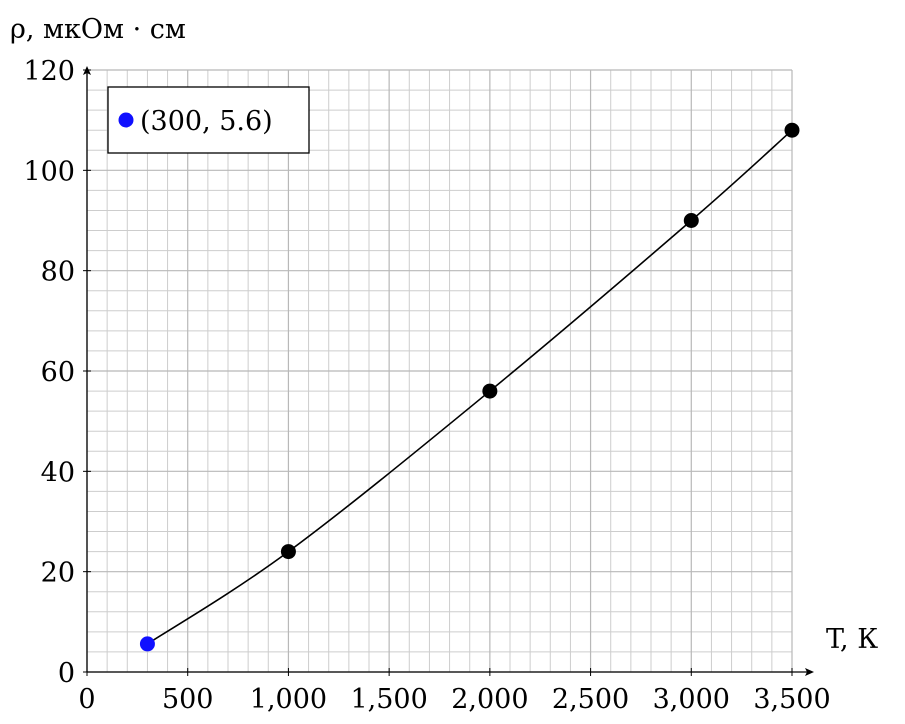 Image resolution: width=905 pixels, height=724 pixels. I want to click on y-tick-label: 40, so click(58, 472).